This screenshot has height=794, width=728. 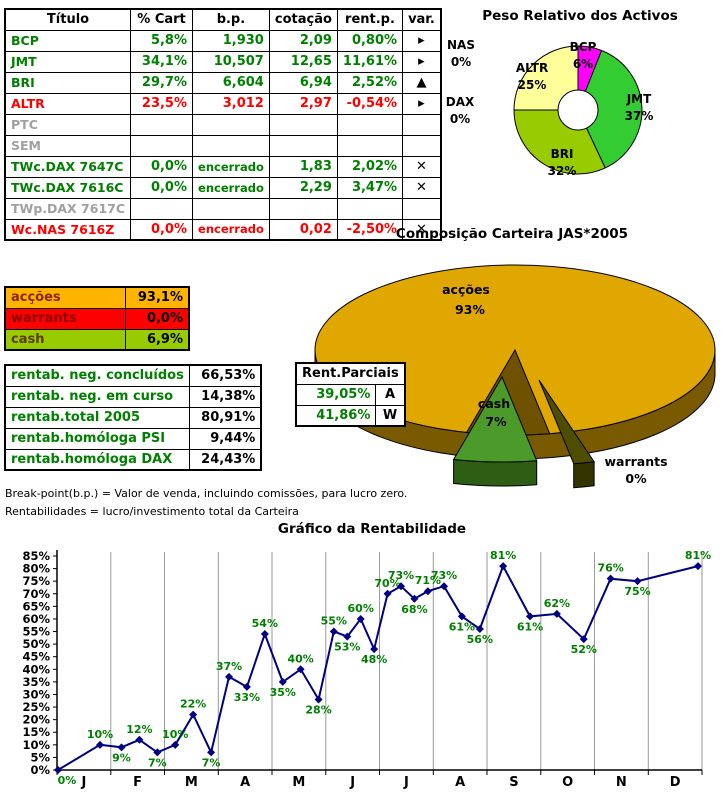 What do you see at coordinates (370, 166) in the screenshot?
I see `cell-rentp: 2,02%` at bounding box center [370, 166].